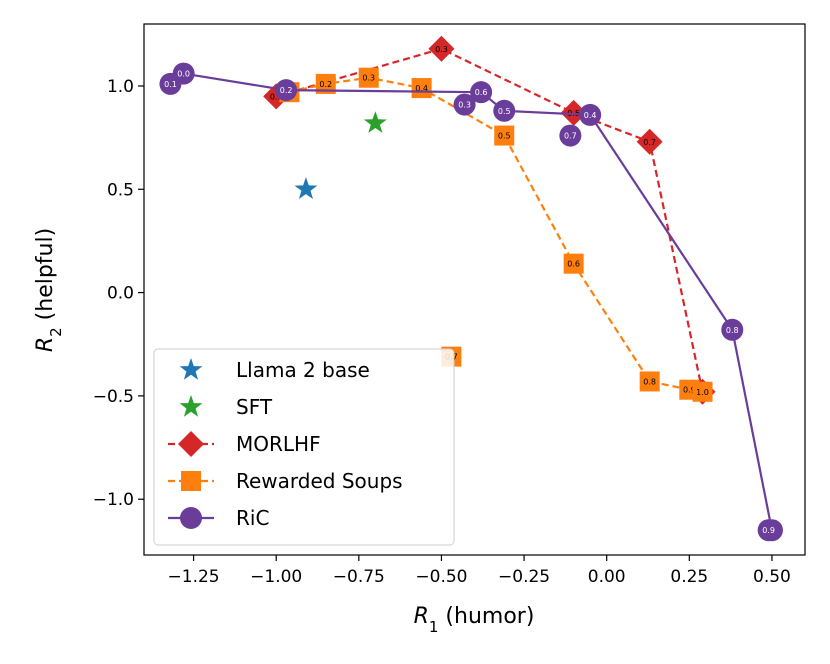 This screenshot has width=830, height=664. I want to click on x-tick-label: −0.50, so click(441, 577).